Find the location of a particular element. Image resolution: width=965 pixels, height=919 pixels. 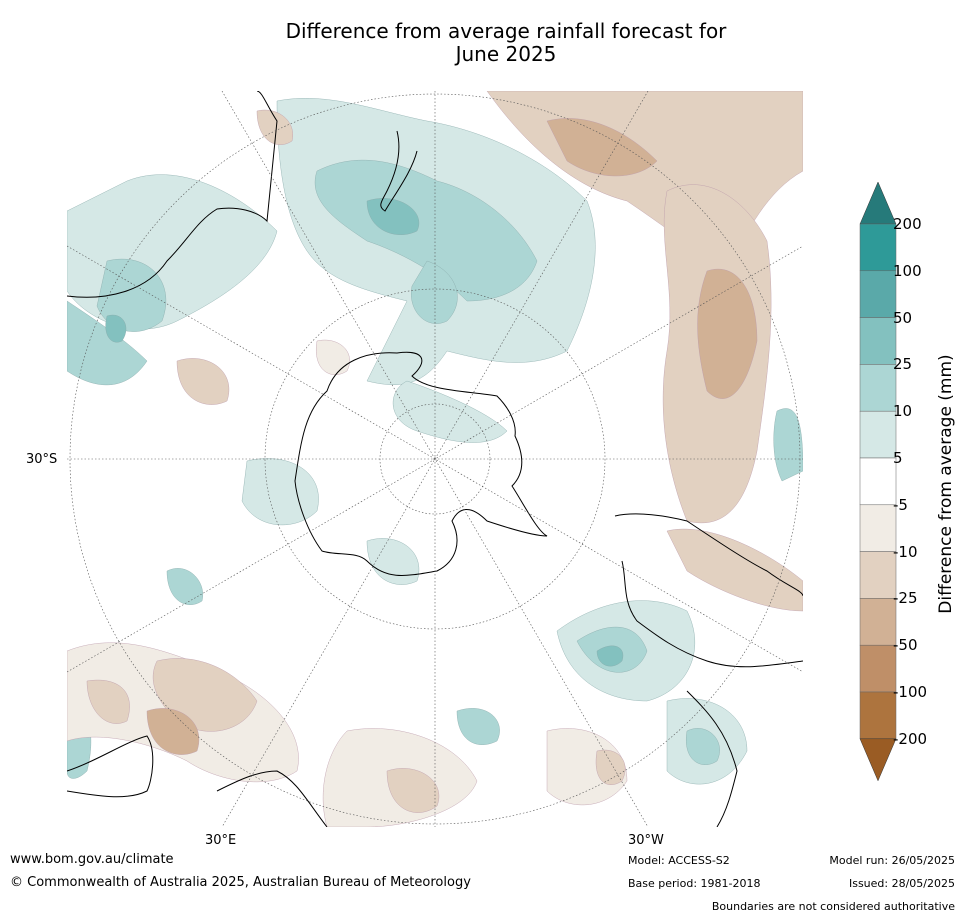

colorbar-tick-label: 100 is located at coordinates (907, 270).